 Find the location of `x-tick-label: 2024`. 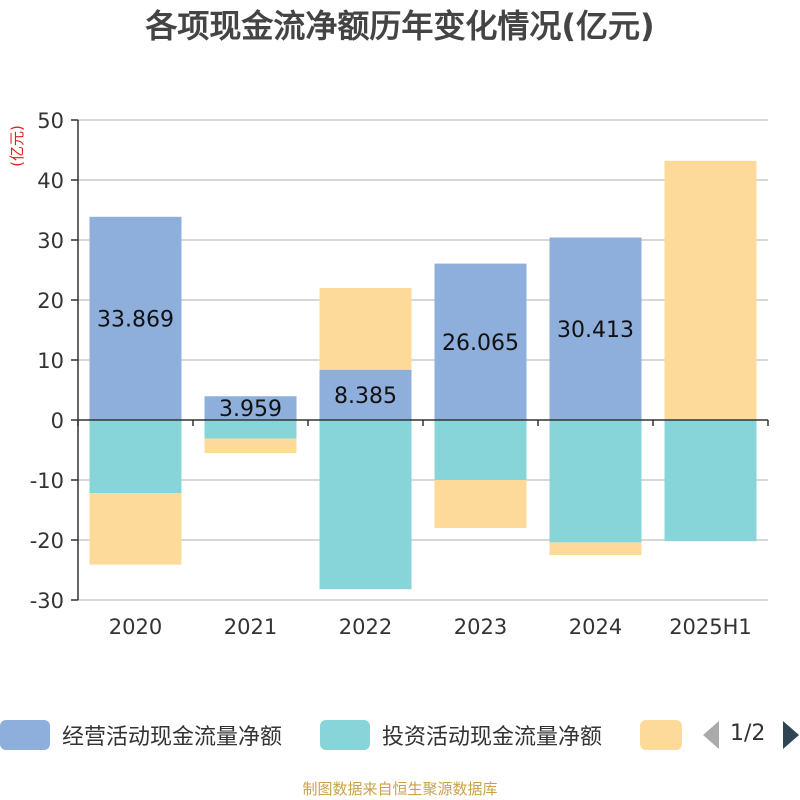

x-tick-label: 2024 is located at coordinates (595, 627).